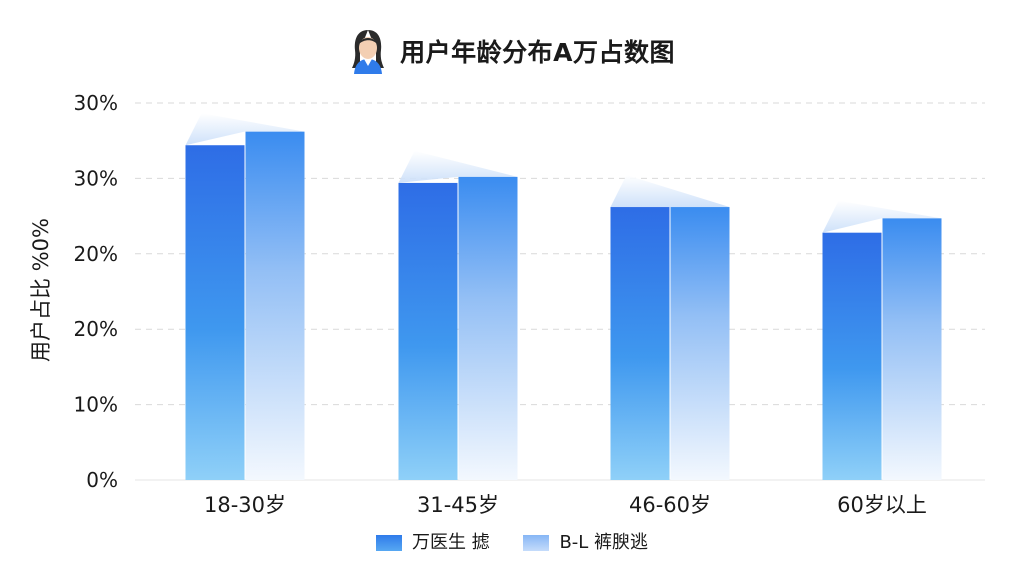 This screenshot has width=1024, height=576. I want to click on x-tick-label: 60岁以上, so click(882, 505).